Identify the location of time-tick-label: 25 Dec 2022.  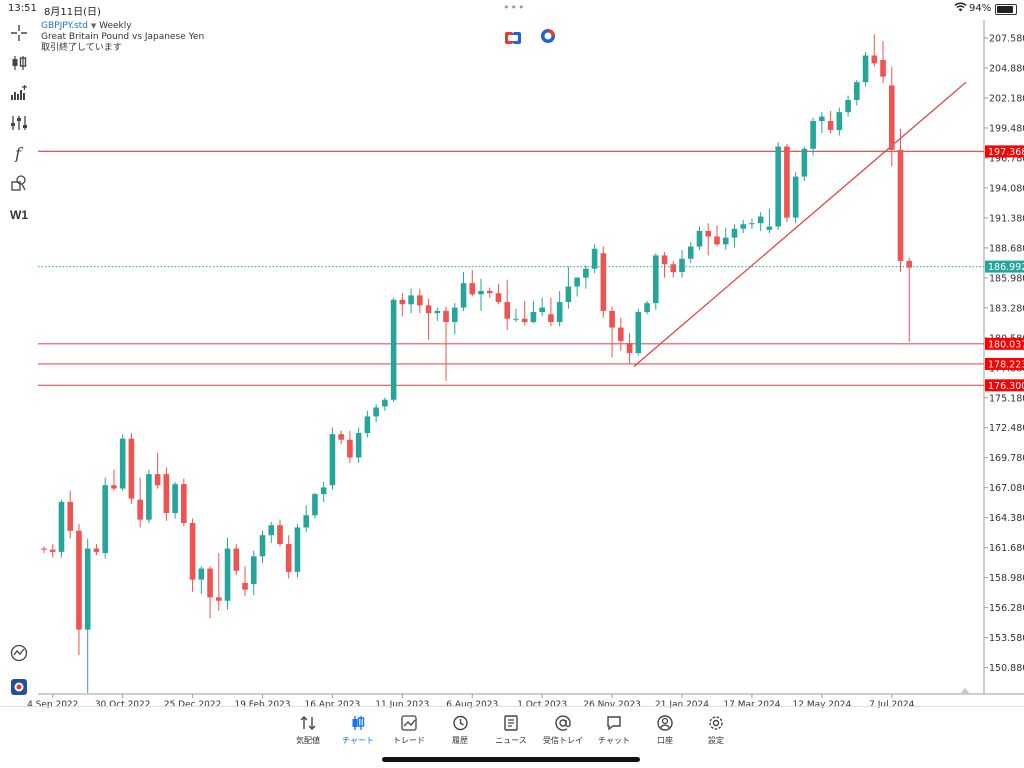
(193, 704).